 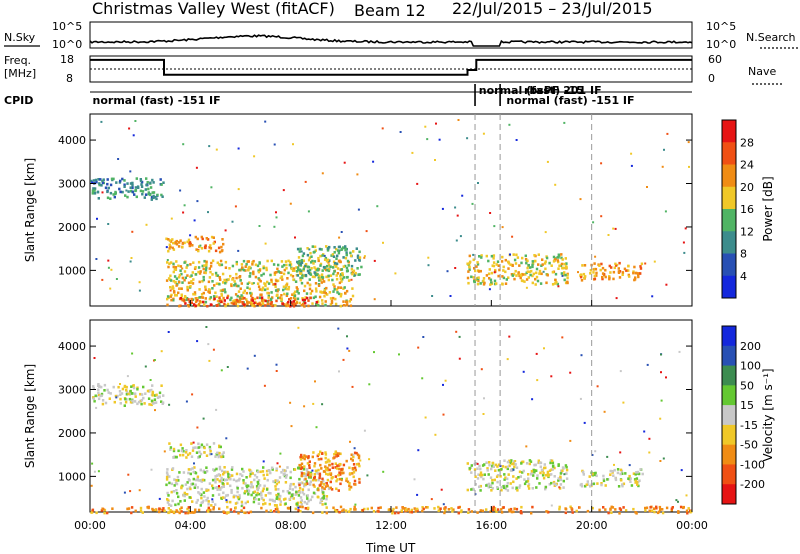 What do you see at coordinates (729, 474) in the screenshot?
I see `colorbar-swatch` at bounding box center [729, 474].